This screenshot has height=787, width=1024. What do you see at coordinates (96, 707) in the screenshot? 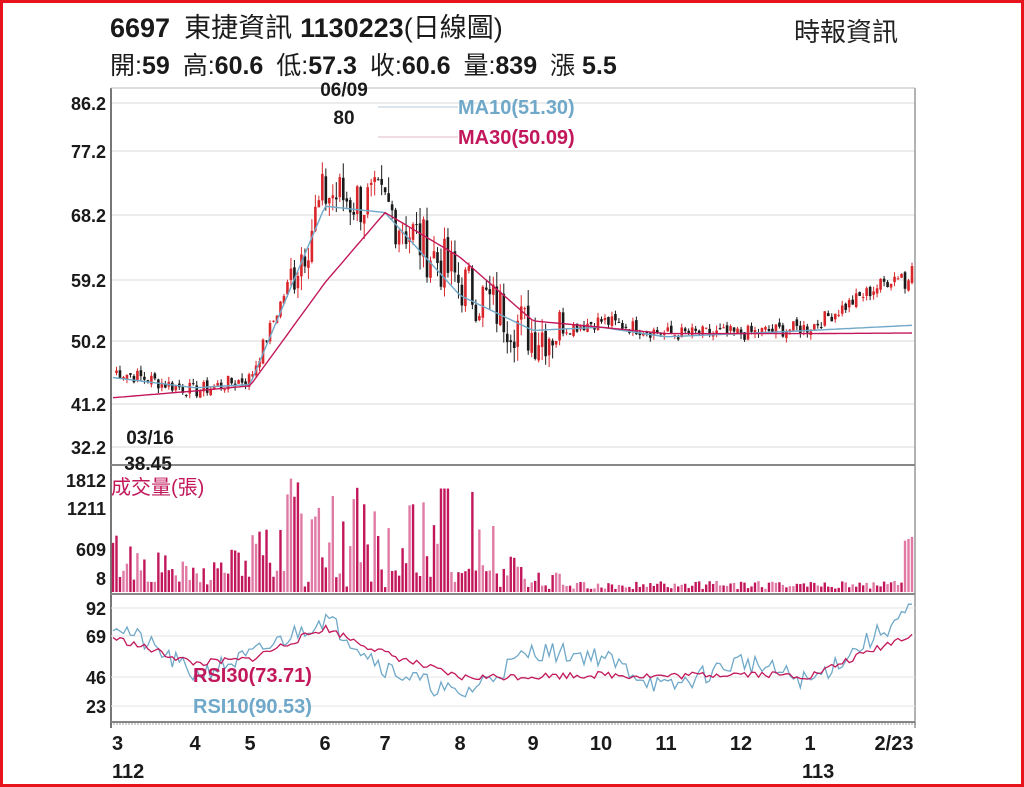
I see `rsi-tick-label: 23` at bounding box center [96, 707].